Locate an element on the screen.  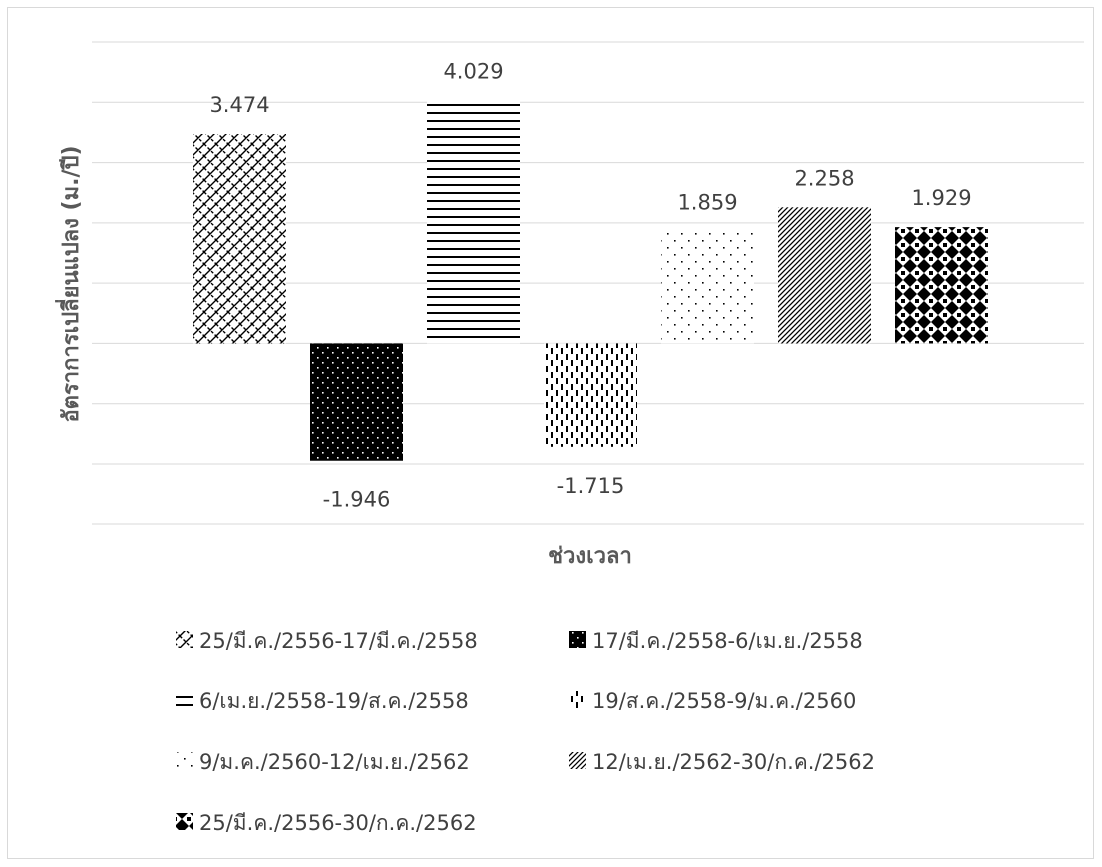
legend-item-6: 12/เม.ย./2562-30/ก.ค./2562 is located at coordinates (722, 762).